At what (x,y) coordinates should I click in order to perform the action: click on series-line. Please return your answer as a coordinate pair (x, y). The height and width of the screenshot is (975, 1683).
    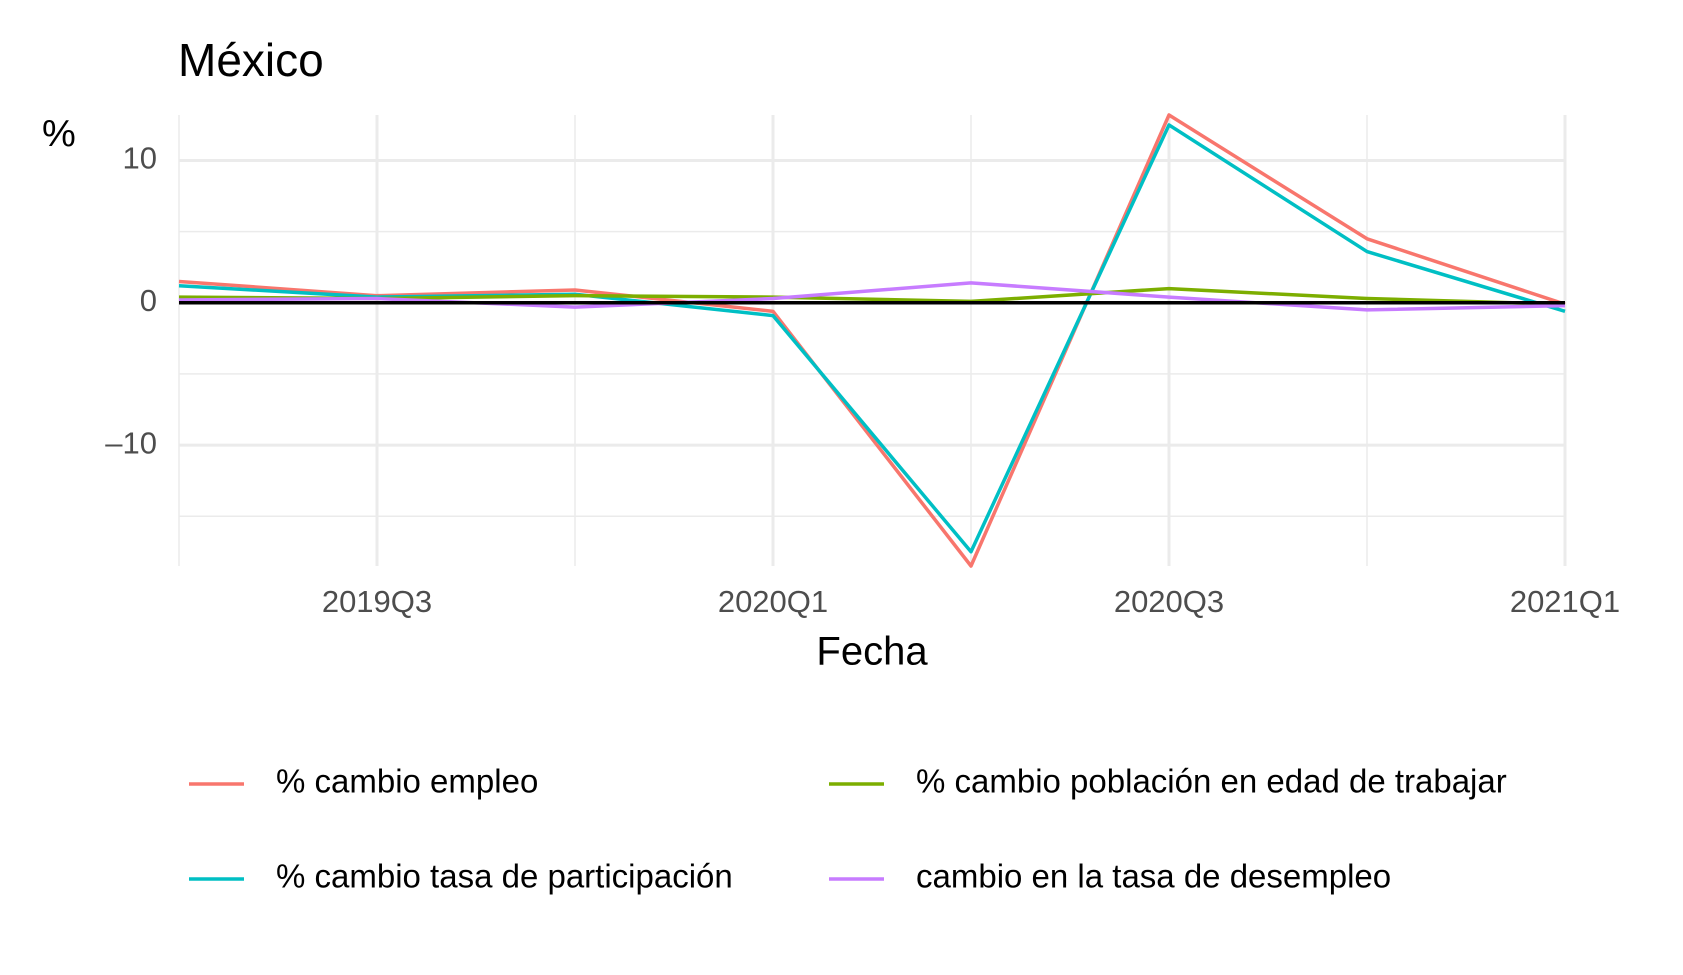
    Looking at the image, I should click on (872, 296).